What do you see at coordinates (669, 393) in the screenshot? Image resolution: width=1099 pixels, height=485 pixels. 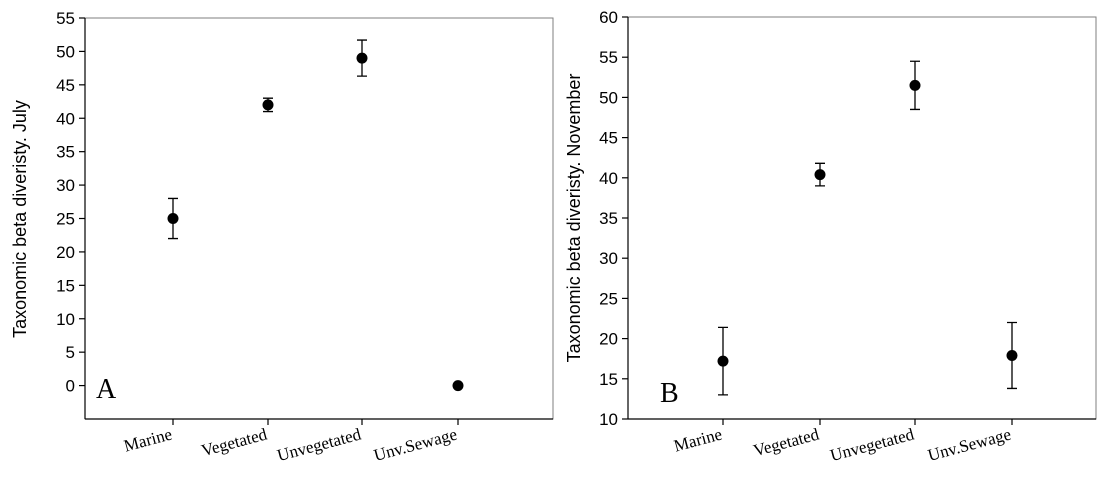 I see `panel-label: B` at bounding box center [669, 393].